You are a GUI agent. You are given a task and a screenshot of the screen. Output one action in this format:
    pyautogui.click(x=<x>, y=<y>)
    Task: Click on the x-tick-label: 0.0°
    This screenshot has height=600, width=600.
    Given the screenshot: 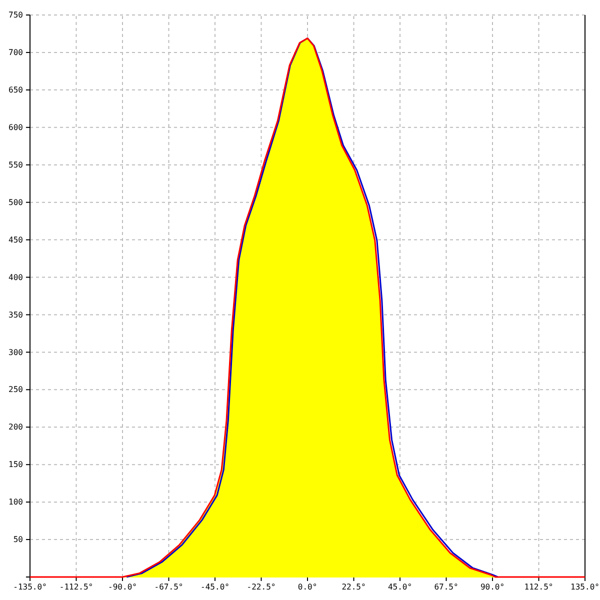 What is the action you would take?
    pyautogui.click(x=308, y=587)
    